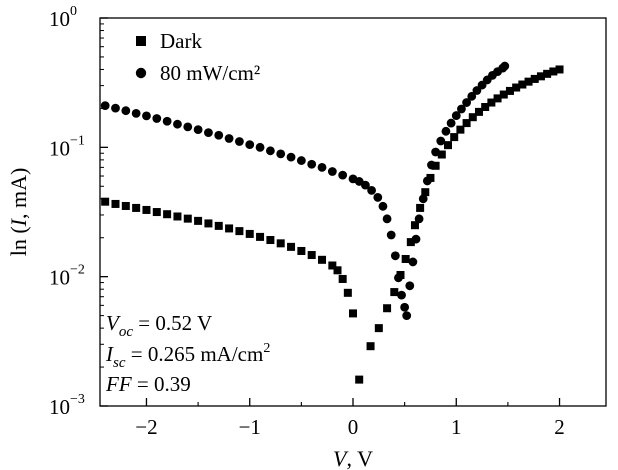  Describe the element at coordinates (266, 348) in the screenshot. I see `annotation-superscript: 2` at that location.